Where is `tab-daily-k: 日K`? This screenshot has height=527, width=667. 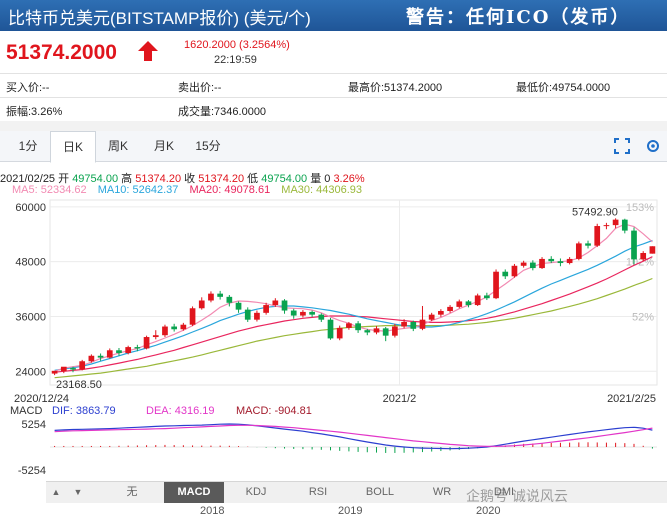
tab-daily-k: 日K is located at coordinates (73, 147).